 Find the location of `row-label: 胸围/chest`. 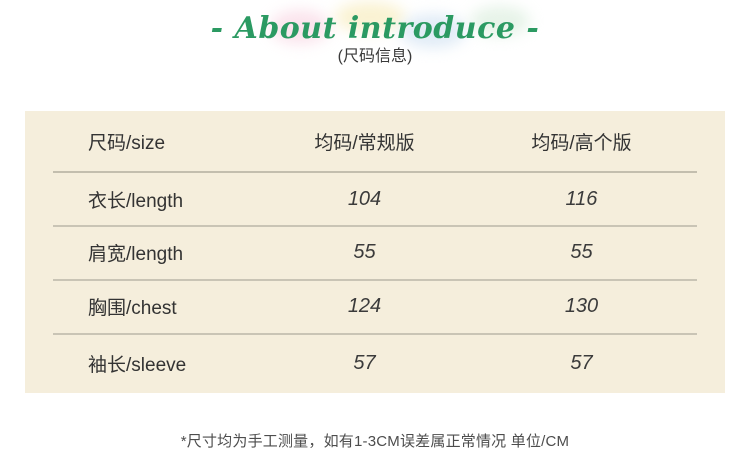

row-label: 胸围/chest is located at coordinates (132, 309).